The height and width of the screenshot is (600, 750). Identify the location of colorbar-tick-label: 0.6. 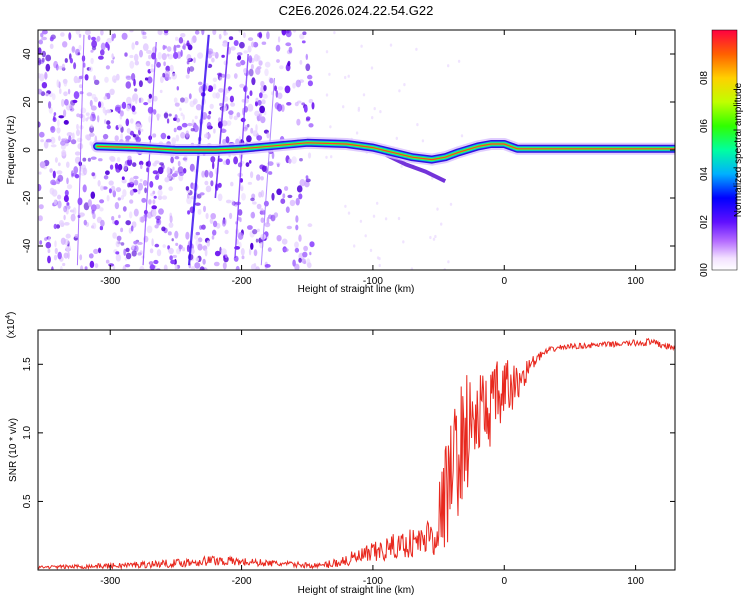
(704, 126).